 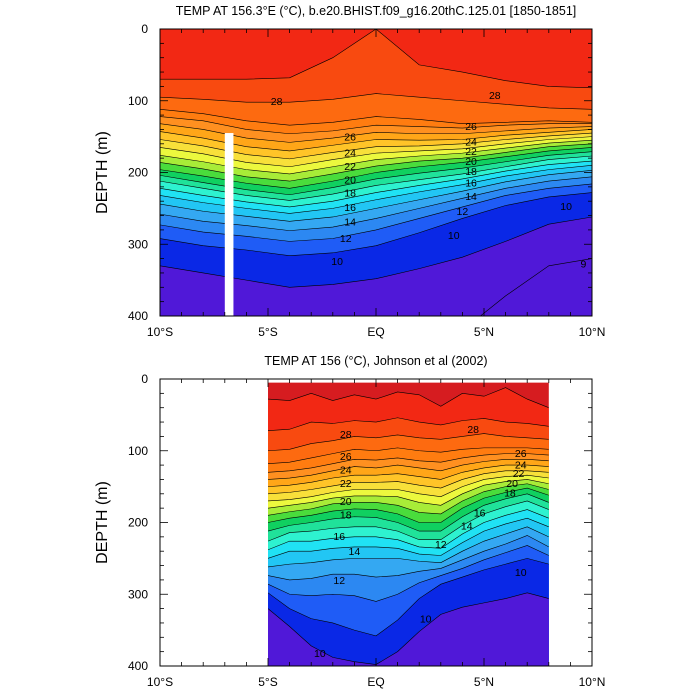 What do you see at coordinates (229, 224) in the screenshot?
I see `missing-data-column` at bounding box center [229, 224].